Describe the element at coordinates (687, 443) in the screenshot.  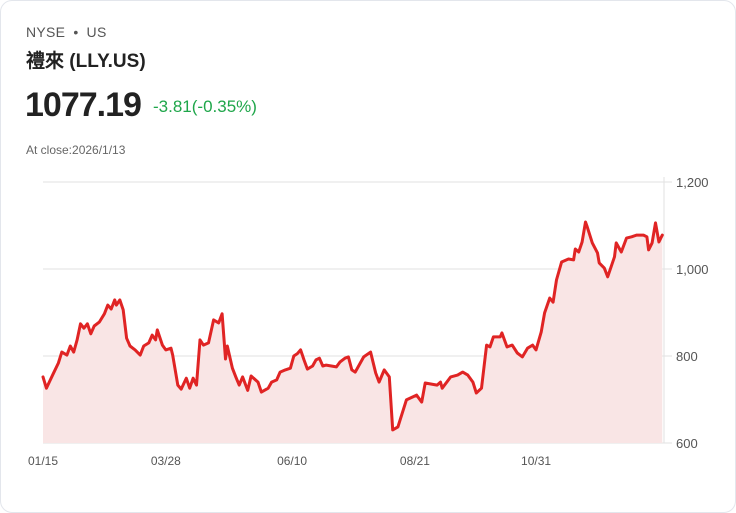
I see `y-tick-label: 600` at that location.